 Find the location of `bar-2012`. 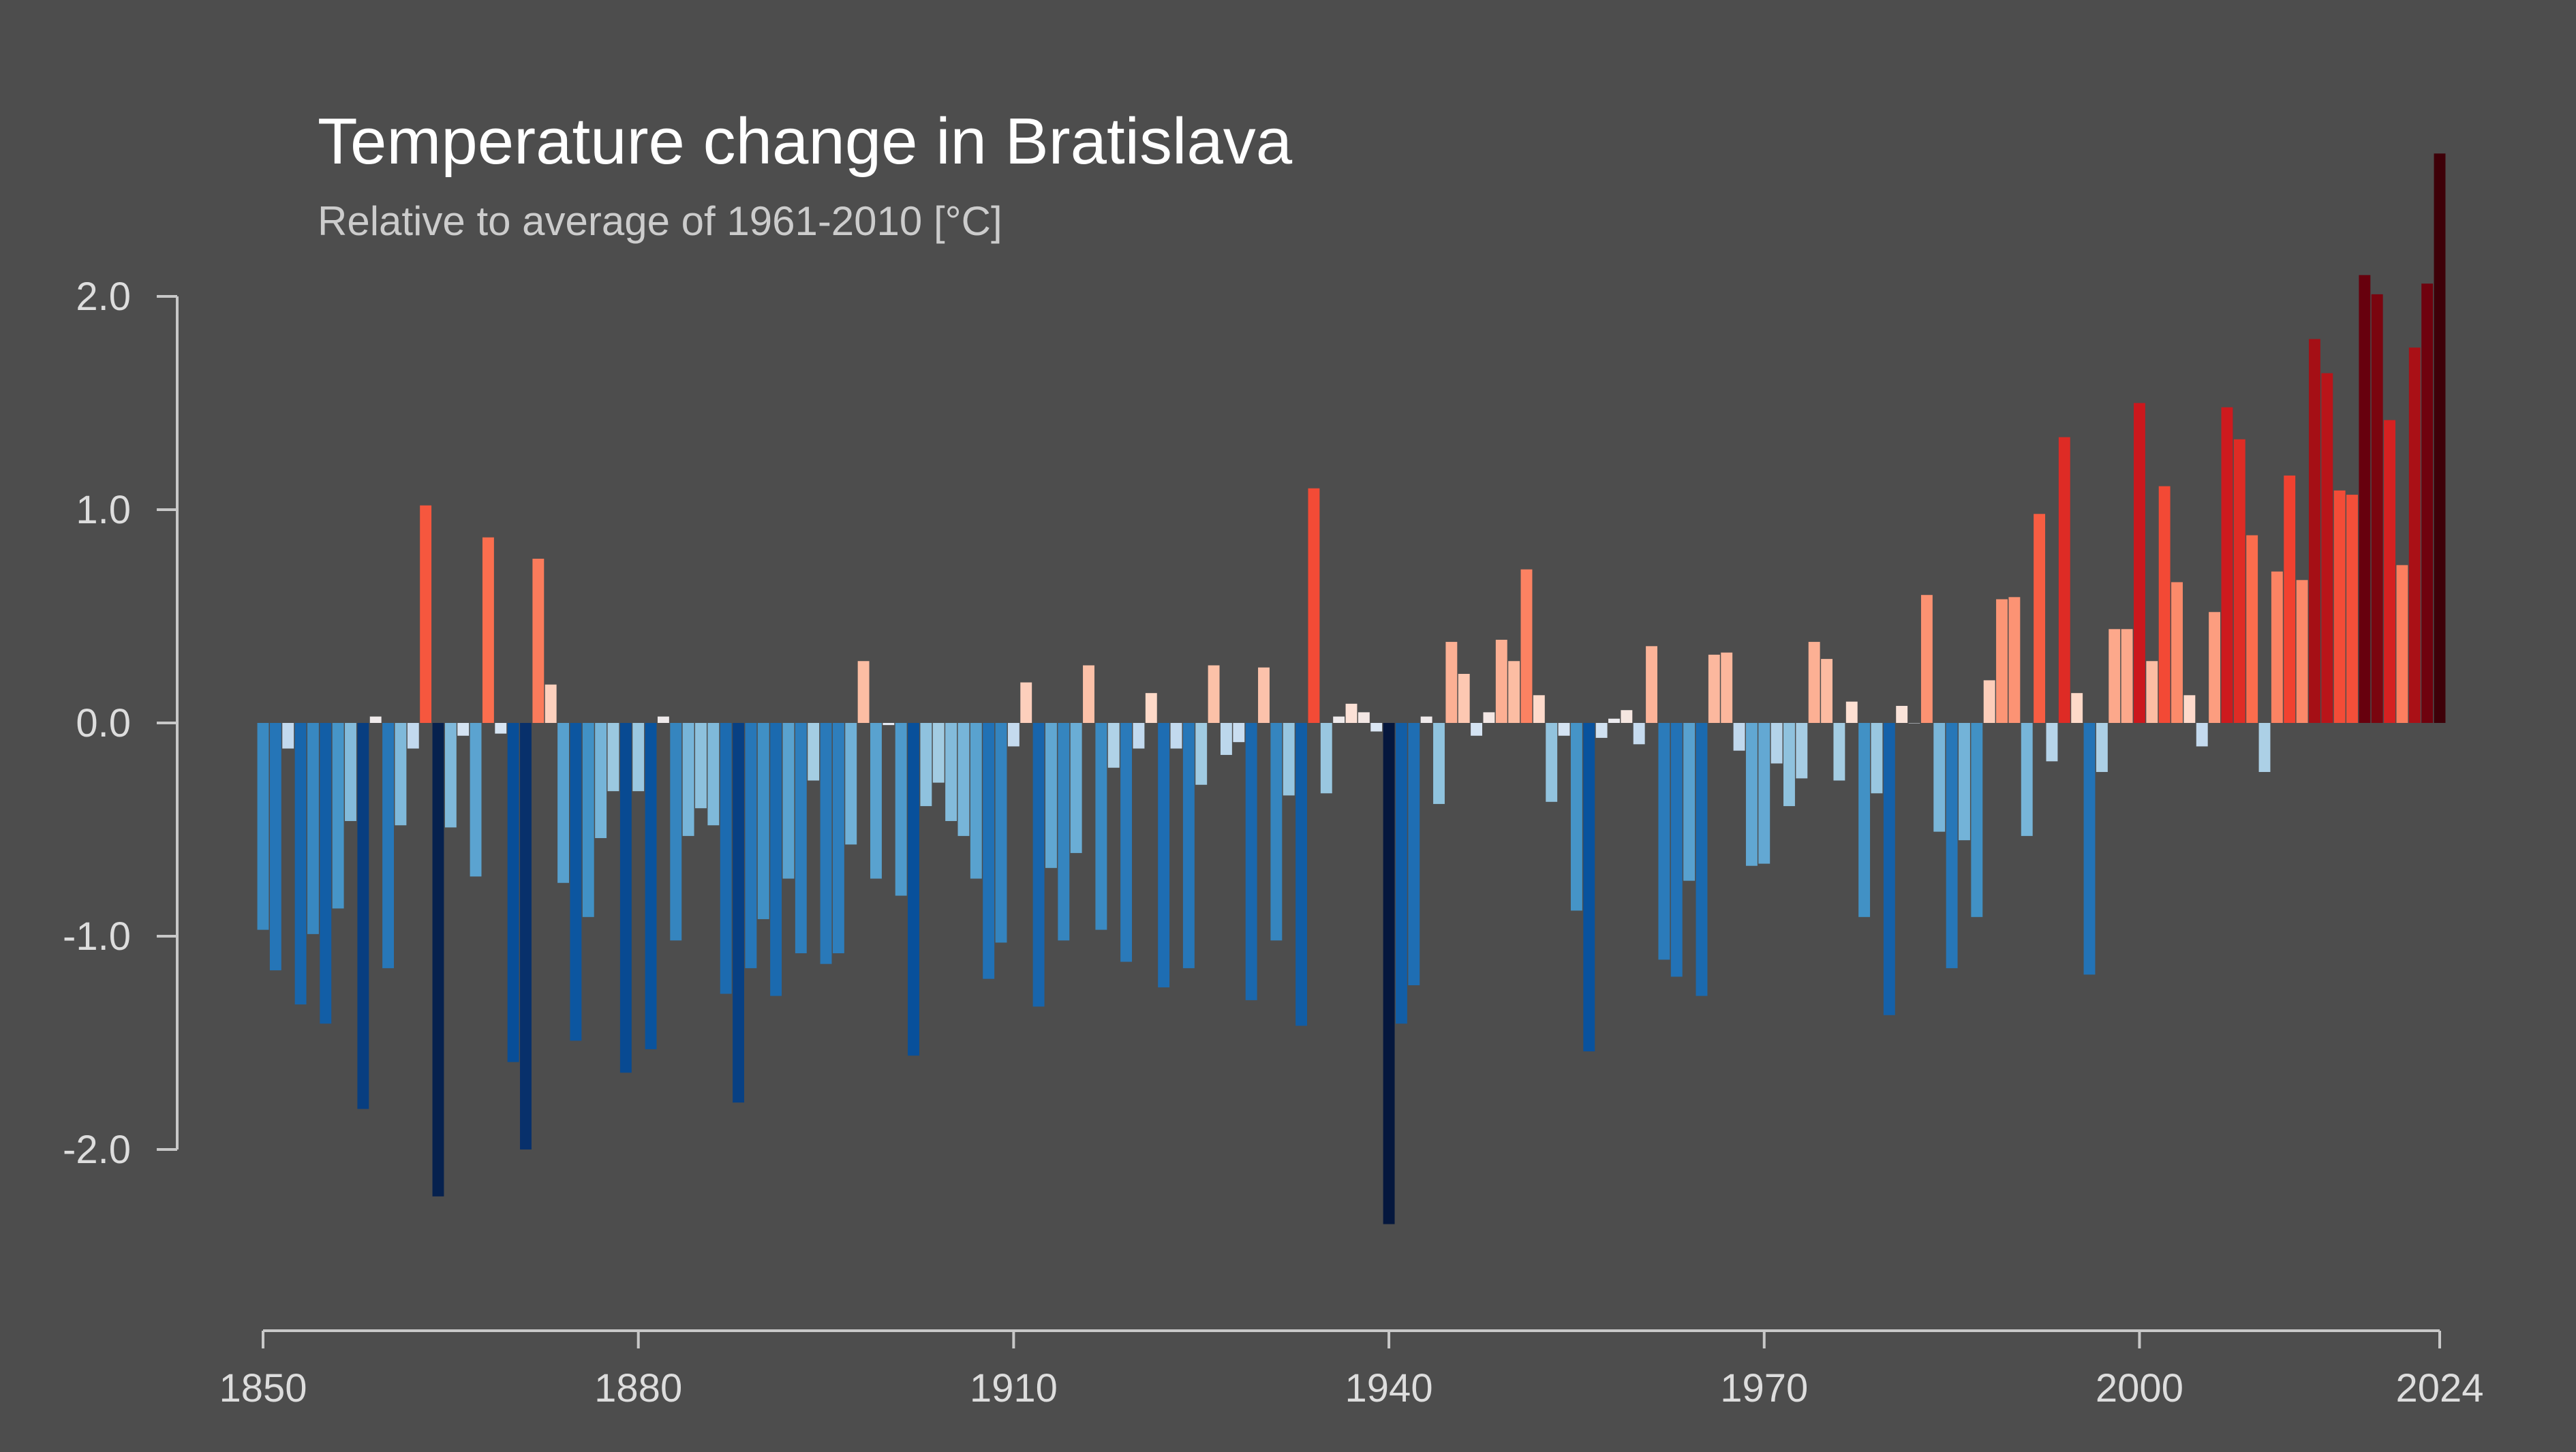

bar-2012 is located at coordinates (2290, 599).